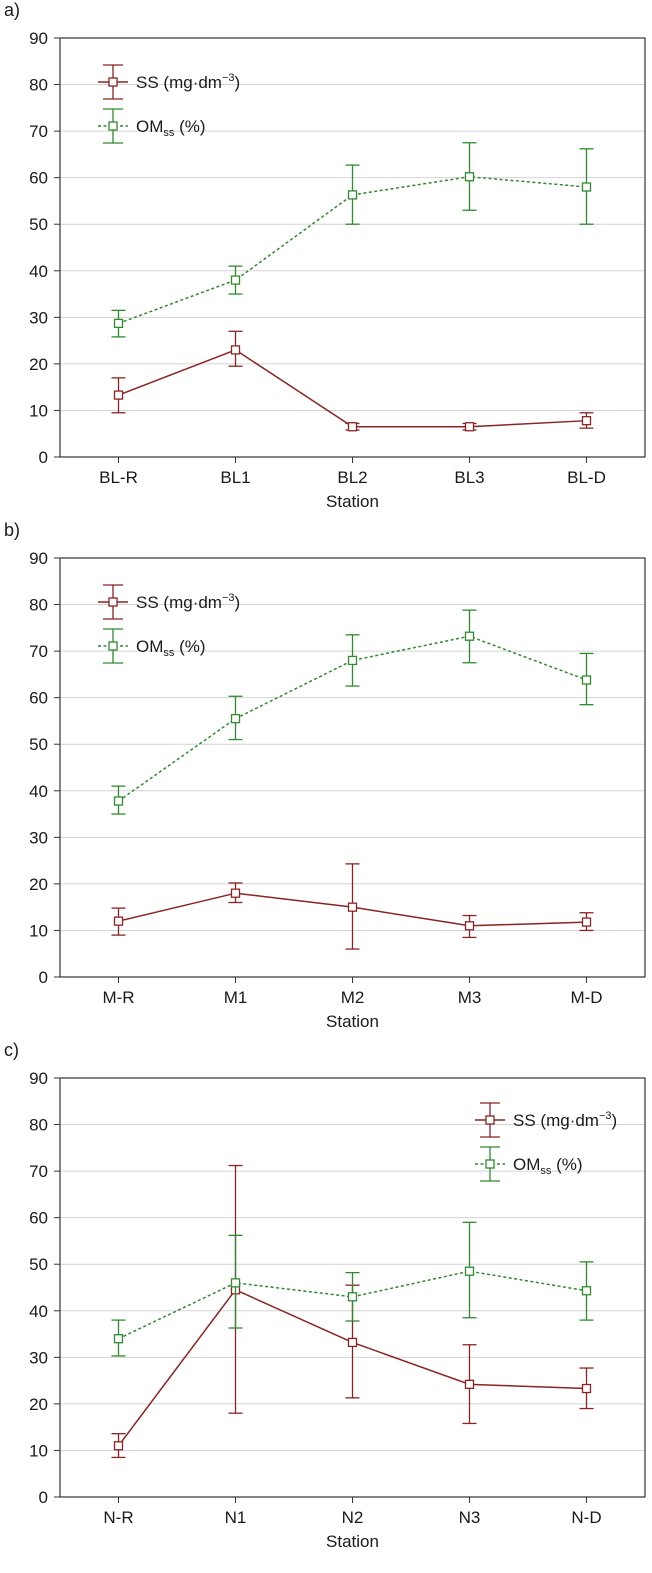  Describe the element at coordinates (470, 997) in the screenshot. I see `x-tick-label: M3` at that location.